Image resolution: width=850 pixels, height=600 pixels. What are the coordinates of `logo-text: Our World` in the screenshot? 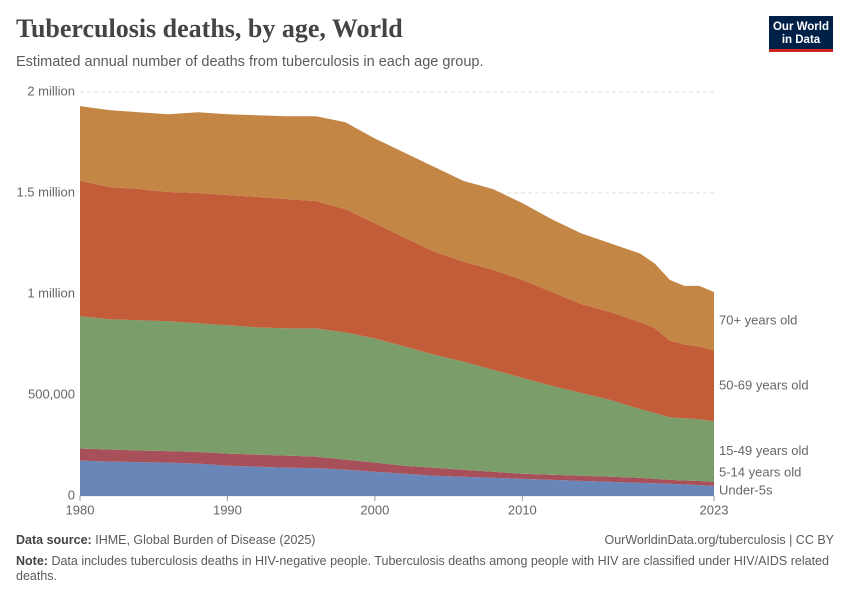 It's located at (801, 27).